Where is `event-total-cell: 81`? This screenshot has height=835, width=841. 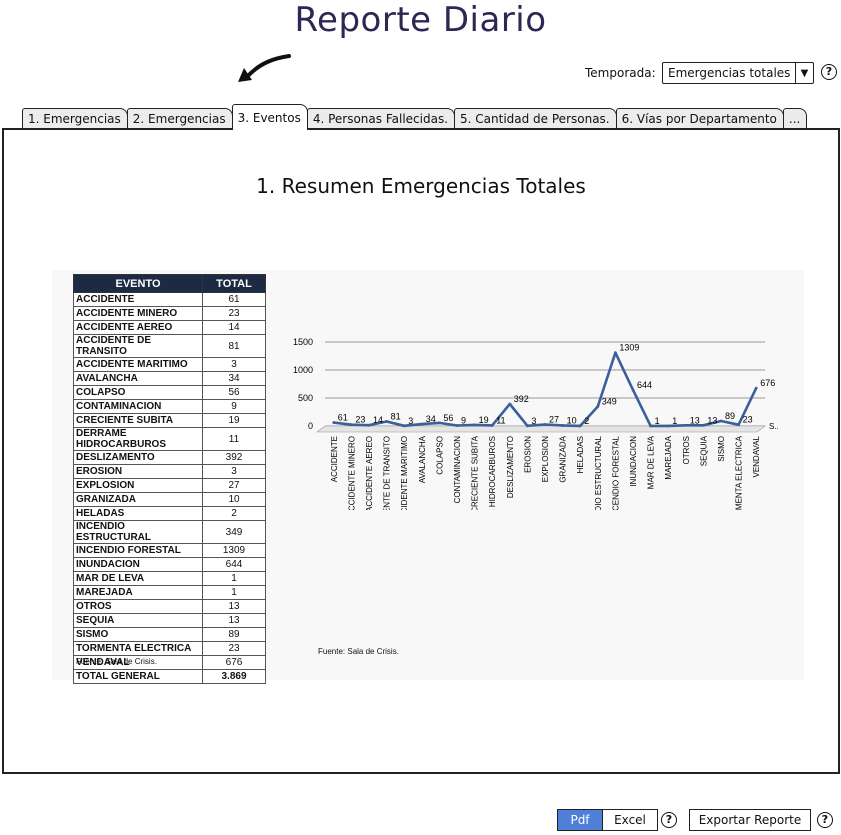
event-total-cell: 81 is located at coordinates (234, 346).